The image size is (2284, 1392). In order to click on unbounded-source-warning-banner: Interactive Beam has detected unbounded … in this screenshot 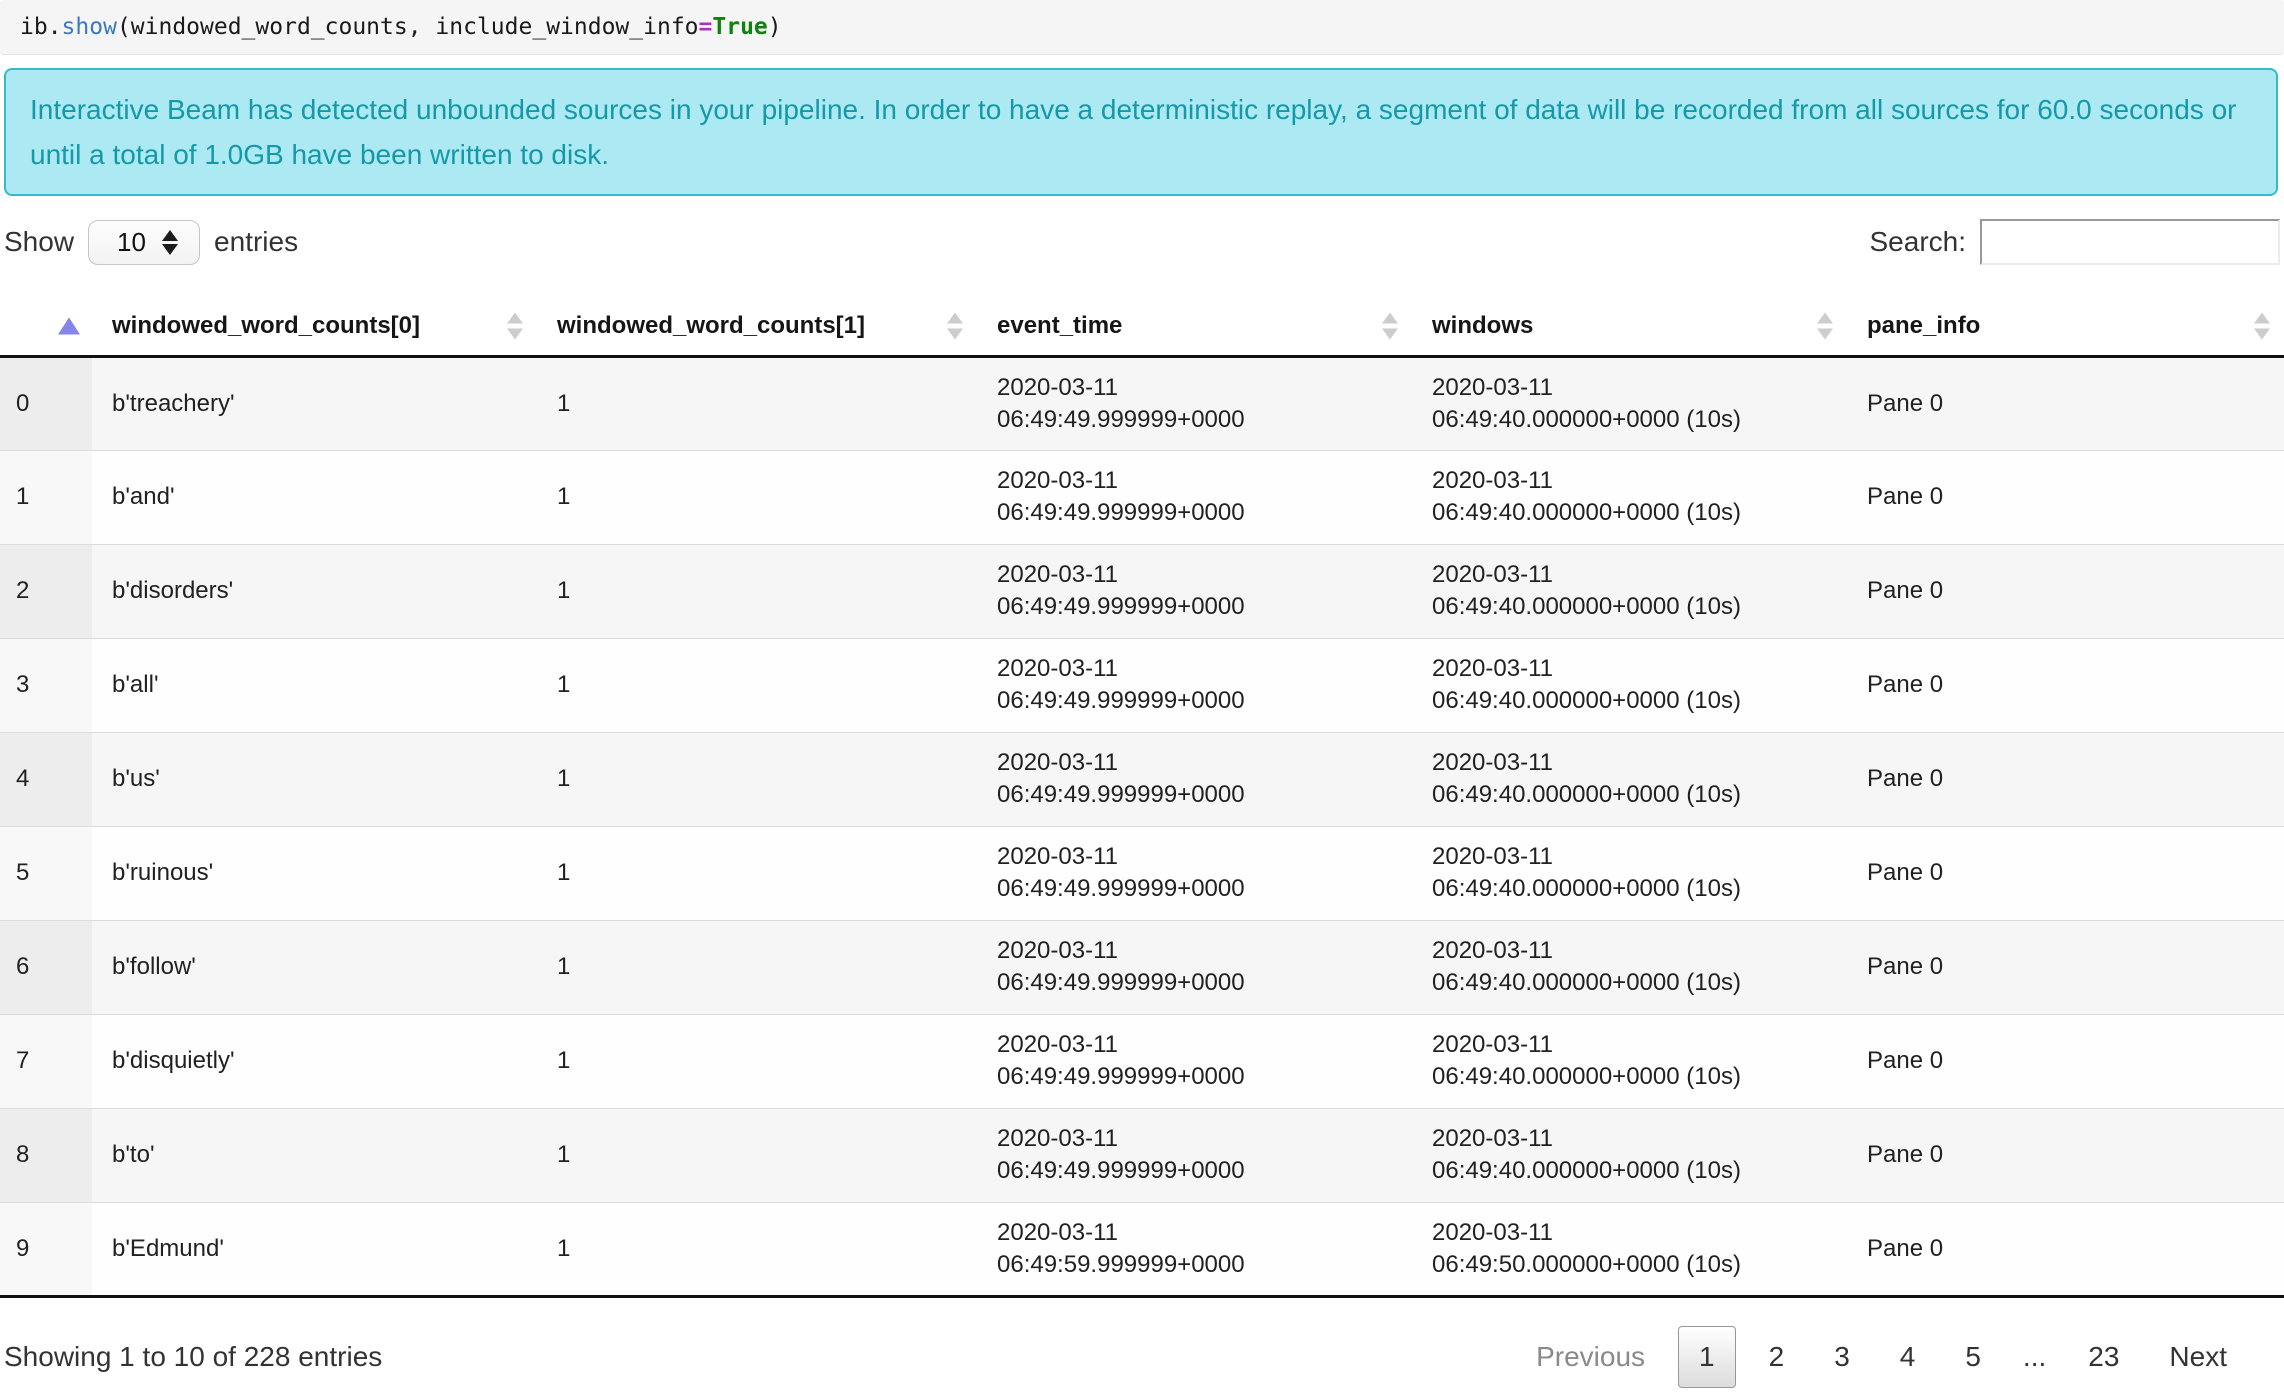, I will do `click(1141, 132)`.